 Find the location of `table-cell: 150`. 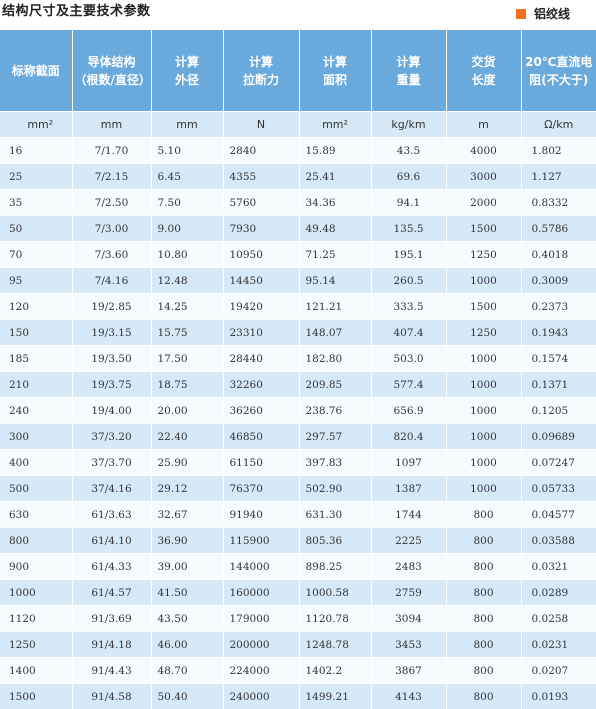

table-cell: 150 is located at coordinates (36, 333).